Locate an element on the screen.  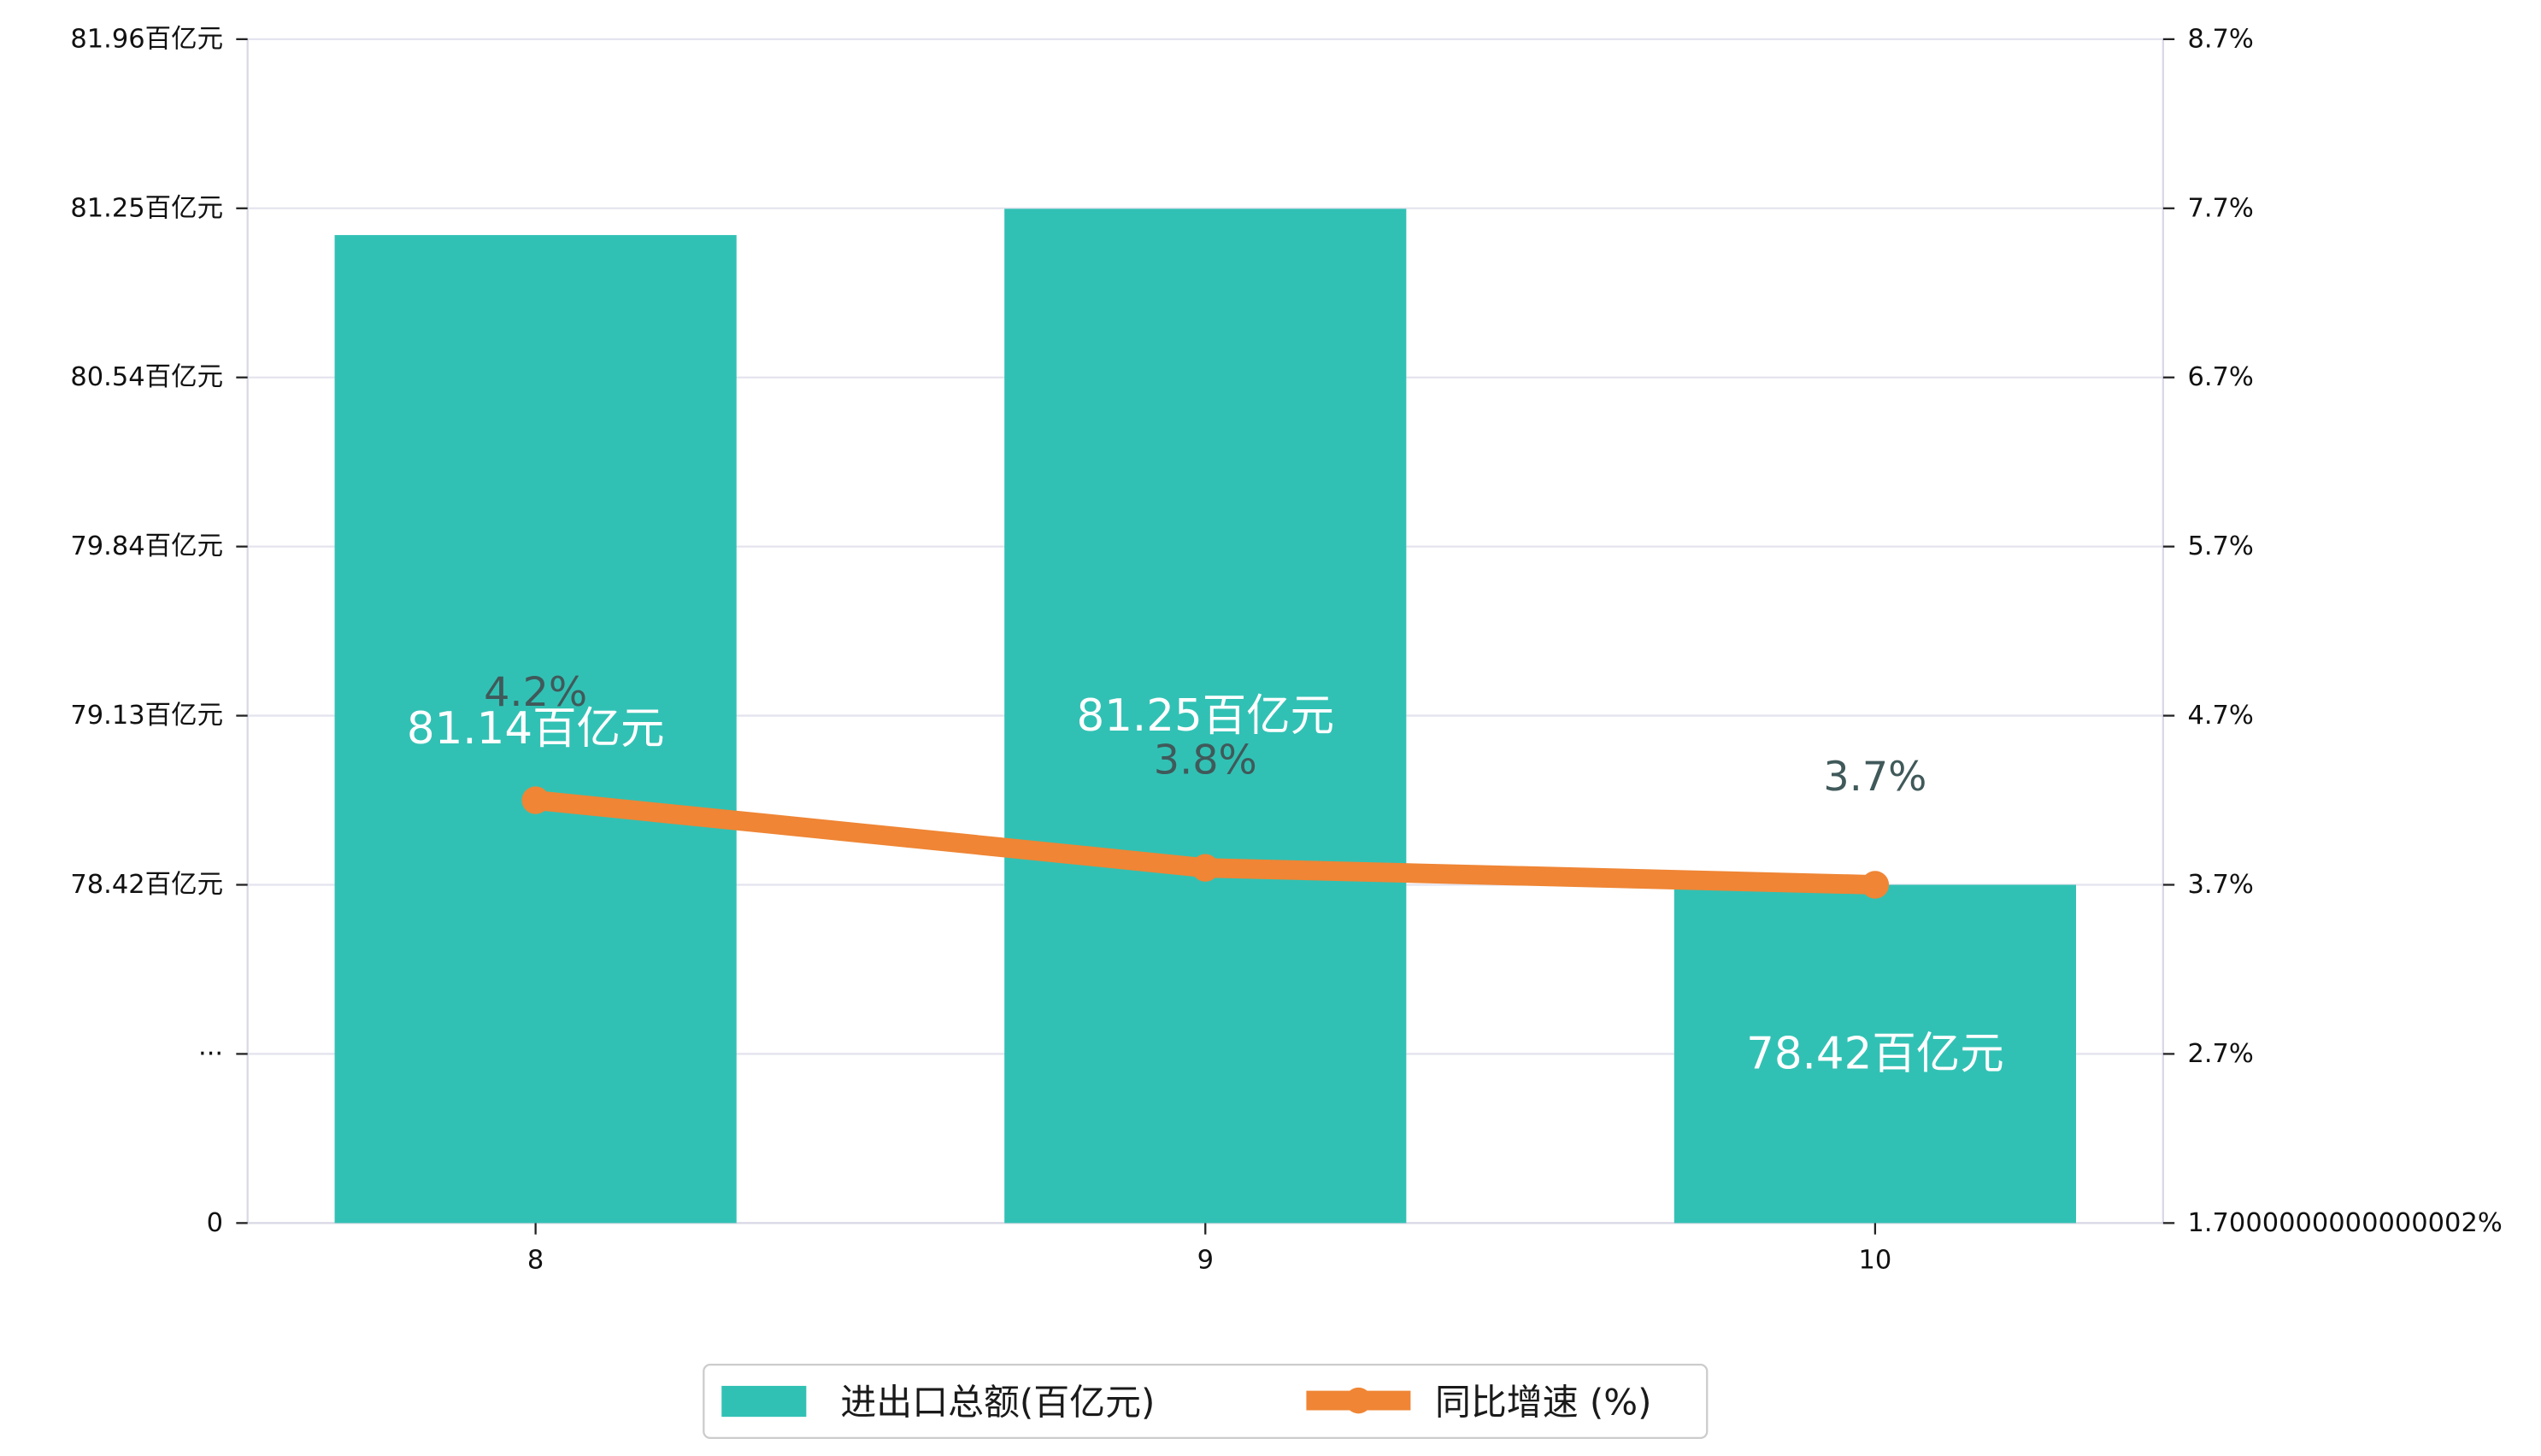
bar-data-label: 81.25百亿元 is located at coordinates (1205, 716).